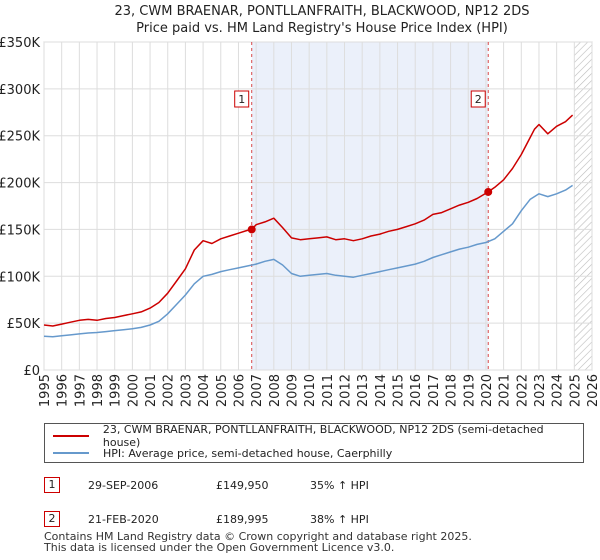  Describe the element at coordinates (52, 519) in the screenshot. I see `sale-number-badge: 2` at that location.